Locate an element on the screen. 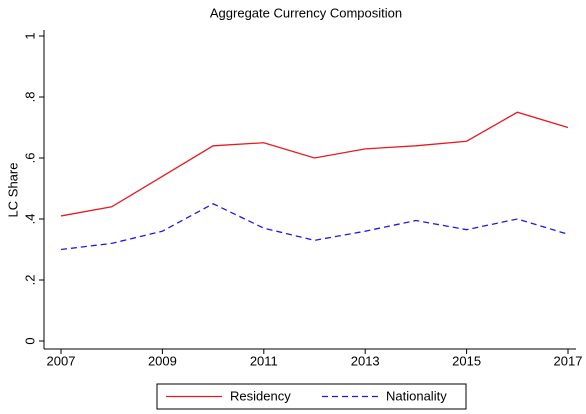 The image size is (586, 414). x-tick-label: 2015 is located at coordinates (466, 360).